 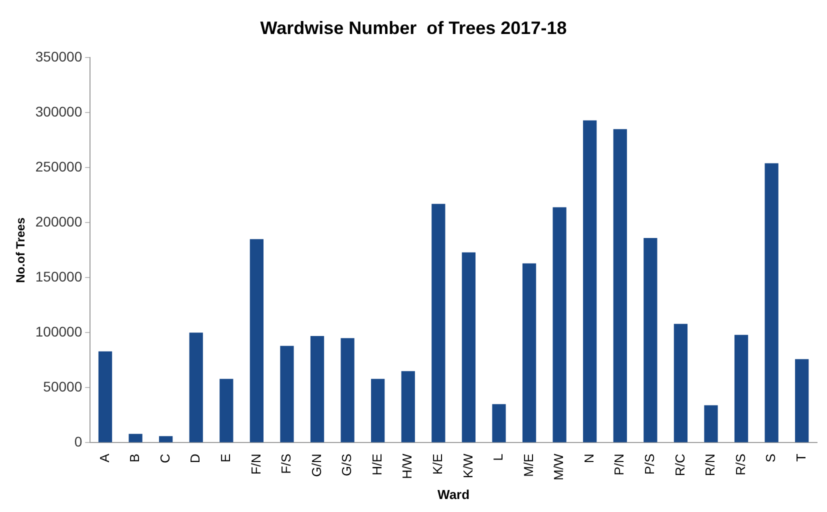 I want to click on x-tick-label: C, so click(x=164, y=459).